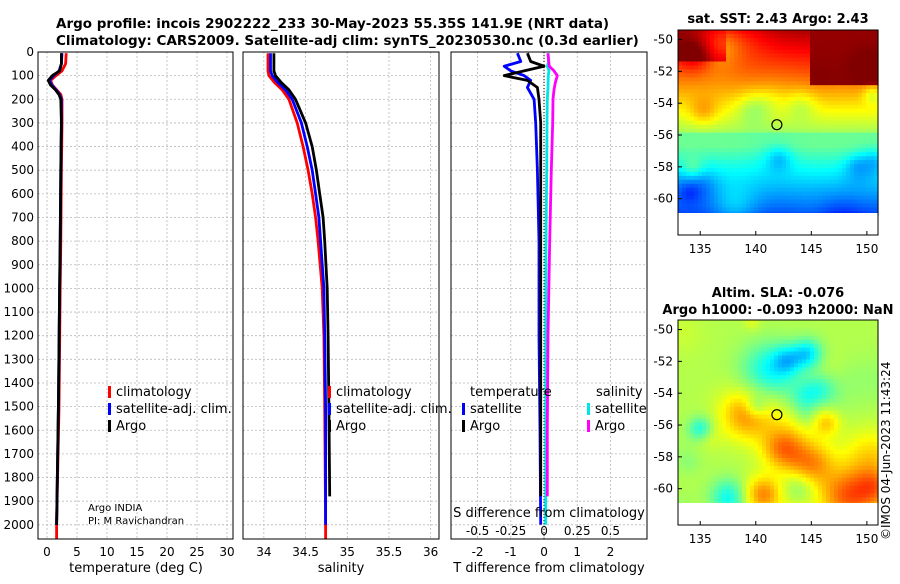 The height and width of the screenshot is (584, 900). I want to click on legend-title-temperature: temperature, so click(511, 392).